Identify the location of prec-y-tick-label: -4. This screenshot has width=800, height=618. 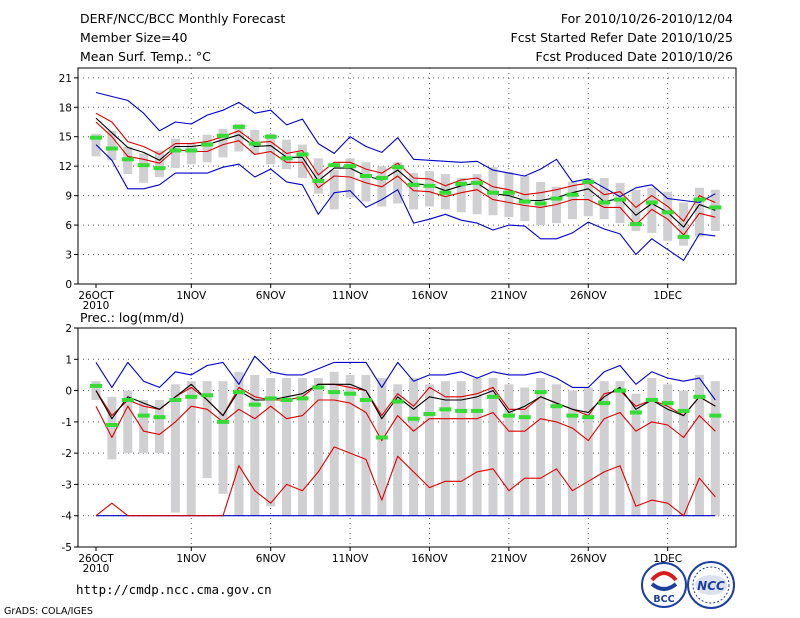
(67, 517).